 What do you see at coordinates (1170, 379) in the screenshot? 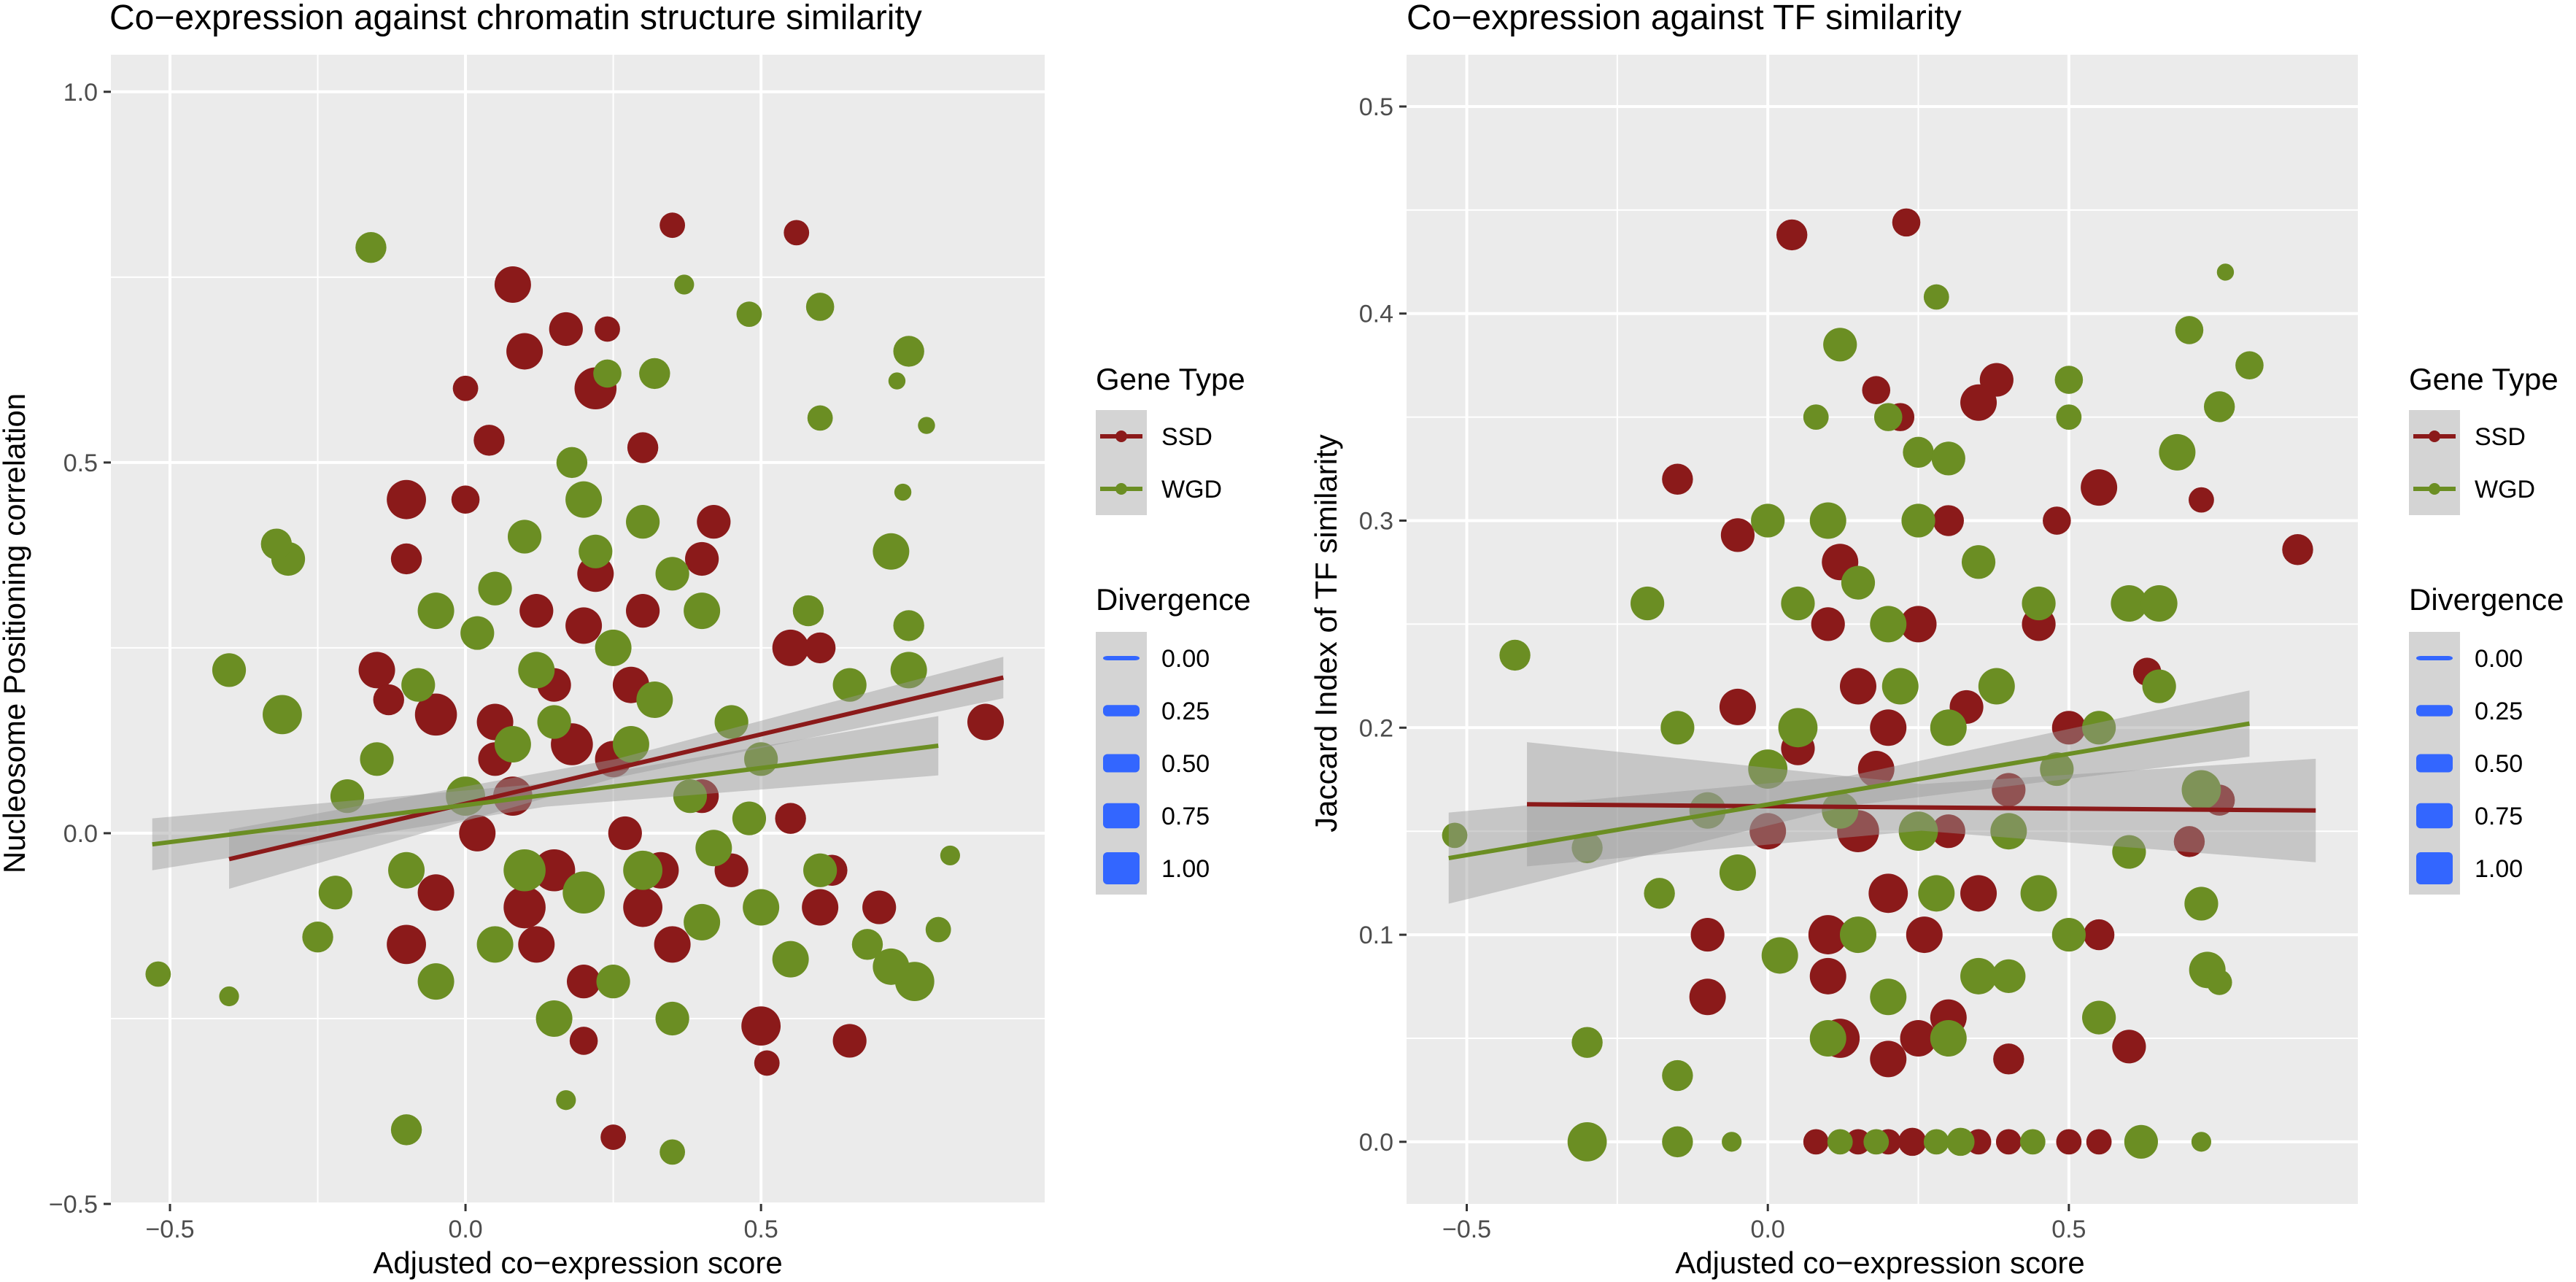
I see `legend-title-gene-type: Gene Type` at bounding box center [1170, 379].